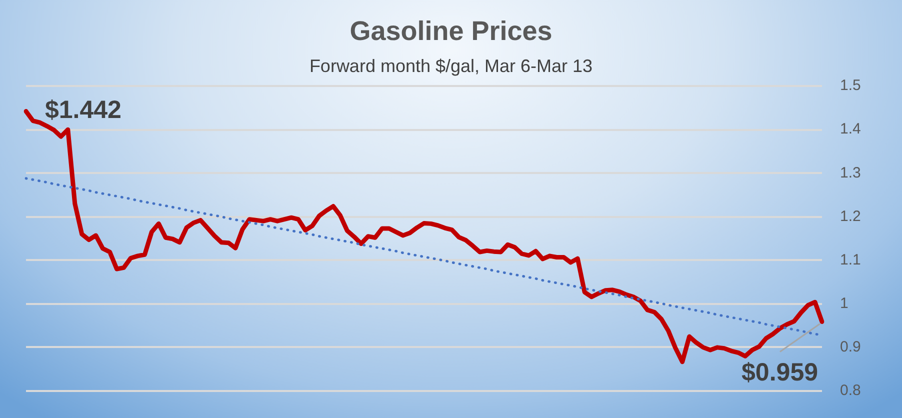 The width and height of the screenshot is (902, 418). What do you see at coordinates (844, 303) in the screenshot?
I see `y-tick-label: 1` at bounding box center [844, 303].